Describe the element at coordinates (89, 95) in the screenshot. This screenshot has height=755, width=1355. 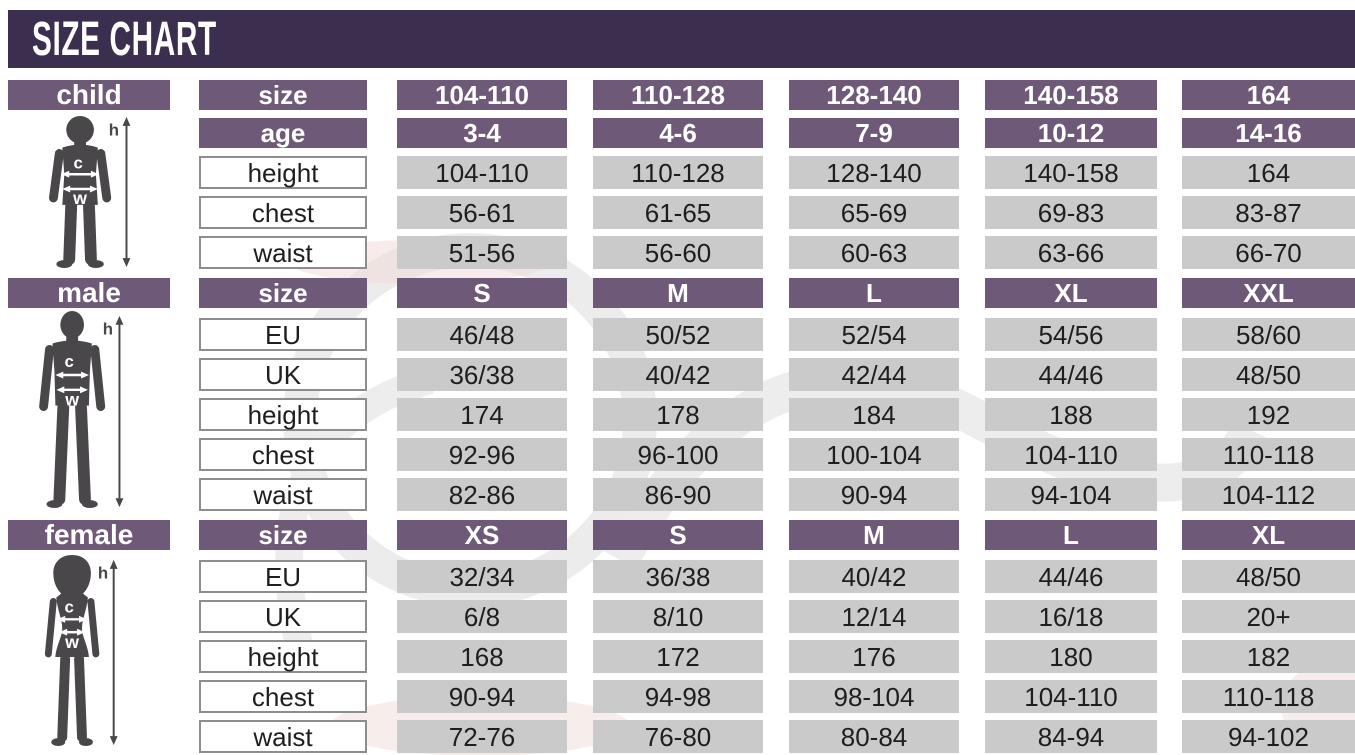
I see `section-header-child: child` at that location.